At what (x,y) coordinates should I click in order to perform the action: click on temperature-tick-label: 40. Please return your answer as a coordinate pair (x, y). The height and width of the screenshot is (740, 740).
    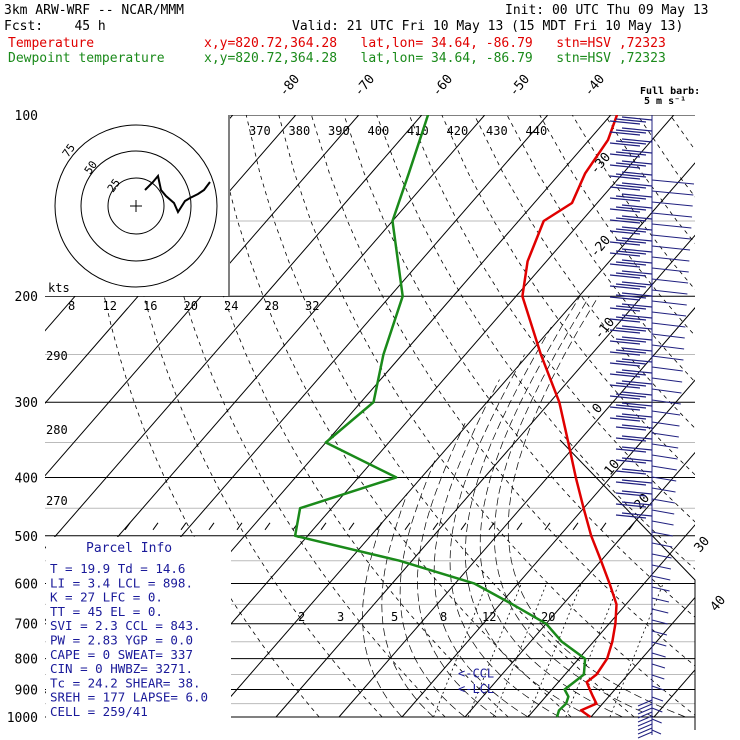
    Looking at the image, I should click on (719, 604).